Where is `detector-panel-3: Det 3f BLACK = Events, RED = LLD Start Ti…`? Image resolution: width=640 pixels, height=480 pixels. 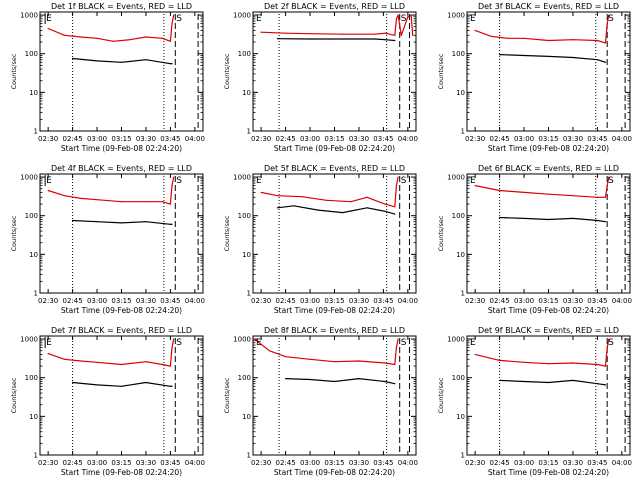 detector-panel-3: Det 3f BLACK = Events, RED = LLD Start Ti… is located at coordinates (534, 77).